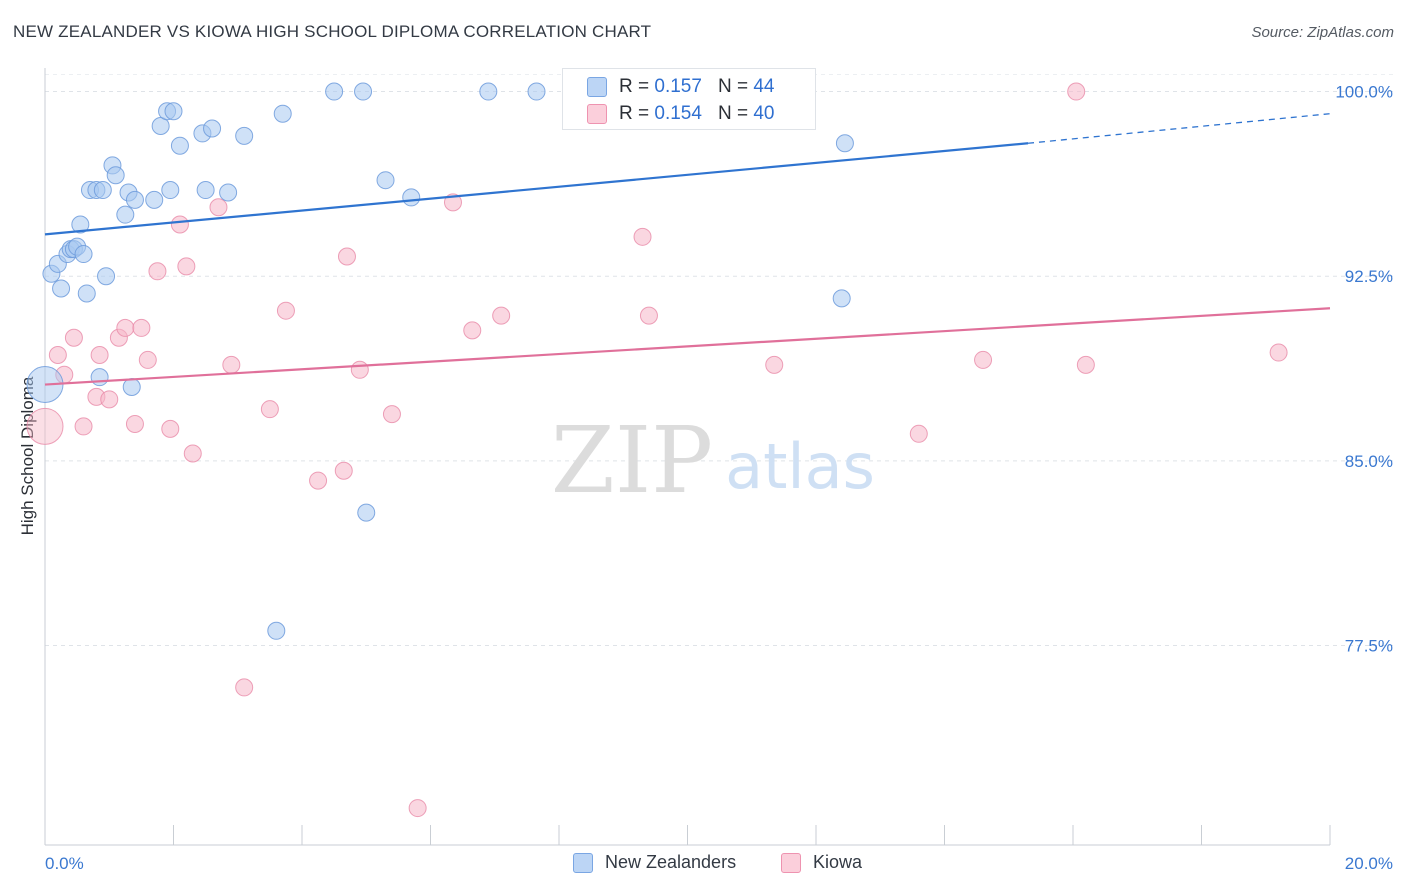 This screenshot has width=1406, height=892. I want to click on legend-row-new-zealanders: R = 0.157 N = 44, so click(680, 87).